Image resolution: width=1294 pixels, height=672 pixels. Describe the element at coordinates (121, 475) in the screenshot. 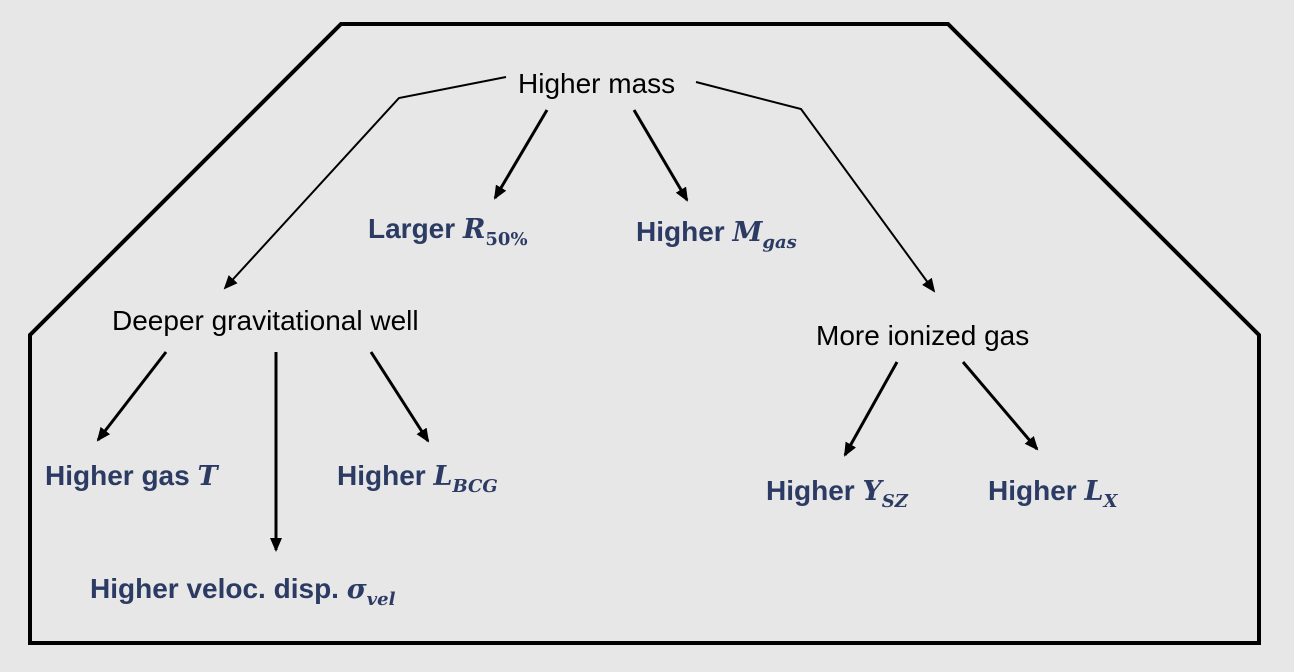

I see `node-higher-gas-t-prefix: Higher gas` at that location.